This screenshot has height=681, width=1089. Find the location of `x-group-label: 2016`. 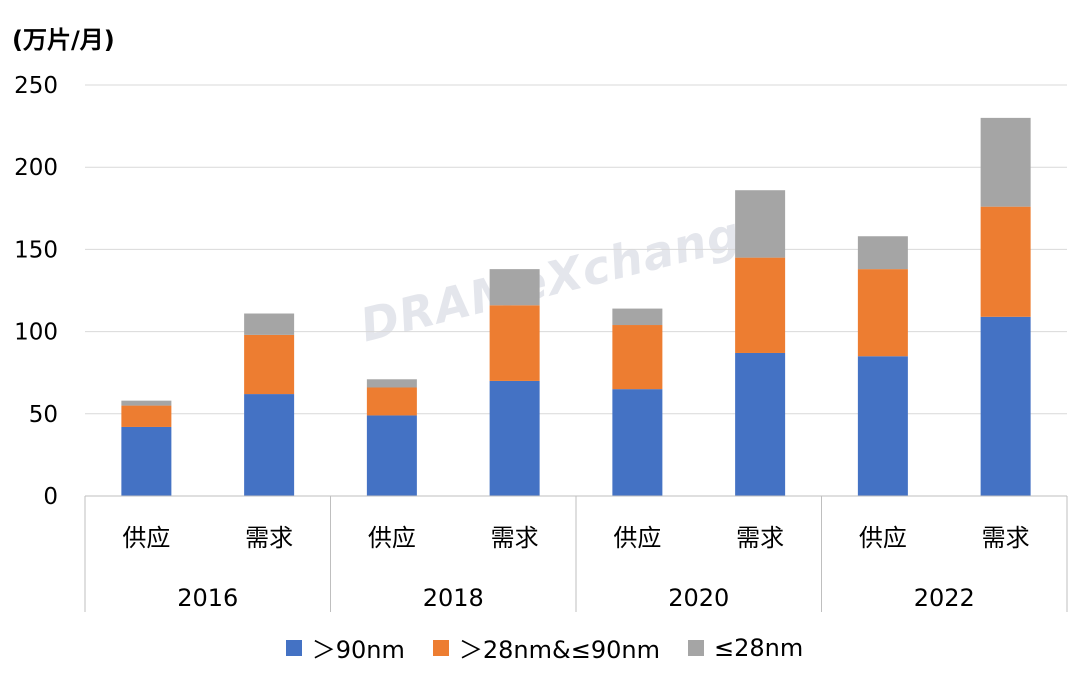

x-group-label: 2016 is located at coordinates (207, 598).